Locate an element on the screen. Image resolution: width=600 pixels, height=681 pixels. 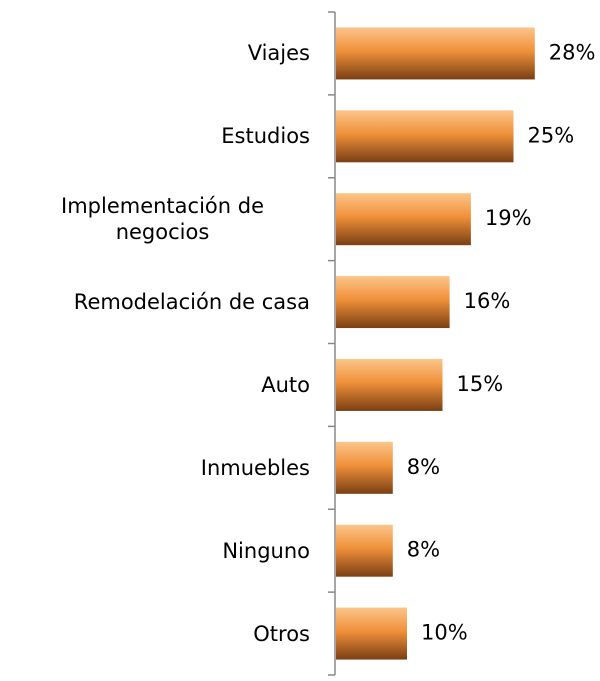
category-label-box: Inmuebles is located at coordinates (155, 467).